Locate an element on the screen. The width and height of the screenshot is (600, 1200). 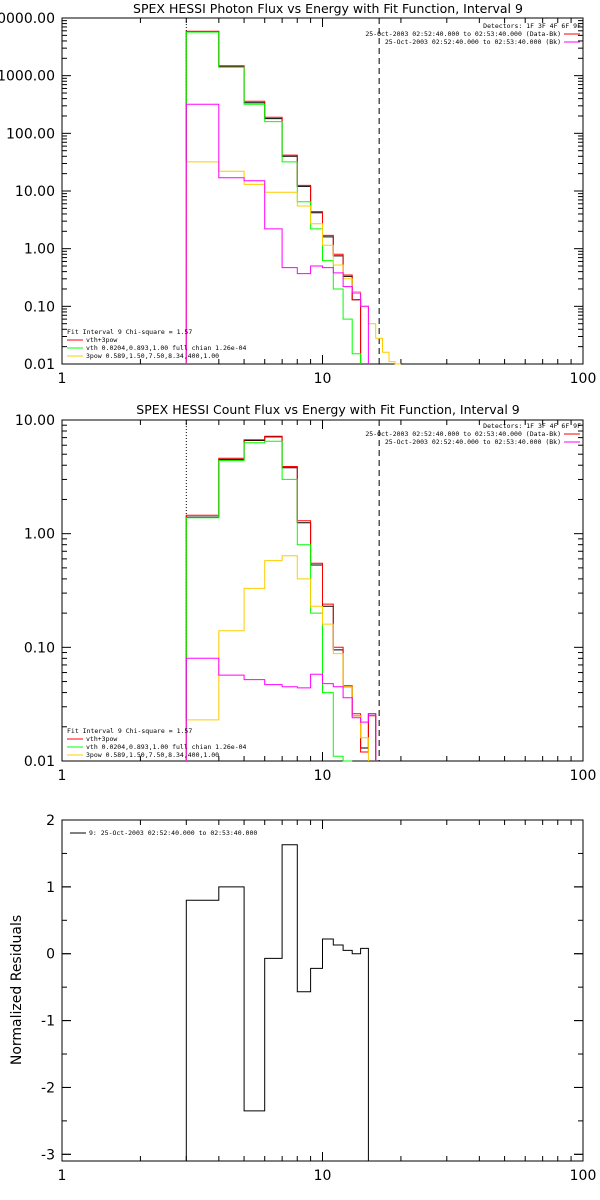
residuals-x-tick-label: 1 is located at coordinates (62, 1176).